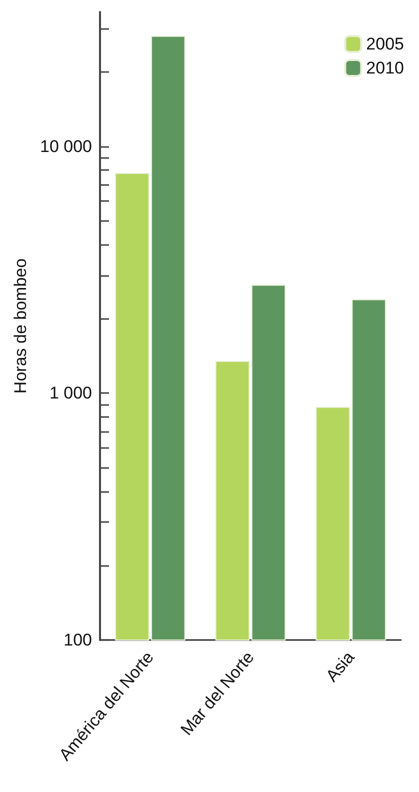 This screenshot has width=419, height=792. I want to click on legend-label: 2010, so click(385, 68).